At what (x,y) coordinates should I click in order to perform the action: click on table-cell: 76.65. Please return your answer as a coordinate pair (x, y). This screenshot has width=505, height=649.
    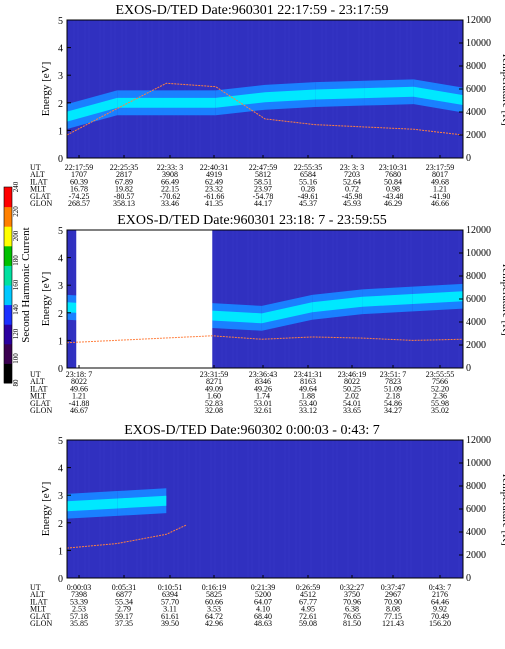
    Looking at the image, I should click on (352, 616).